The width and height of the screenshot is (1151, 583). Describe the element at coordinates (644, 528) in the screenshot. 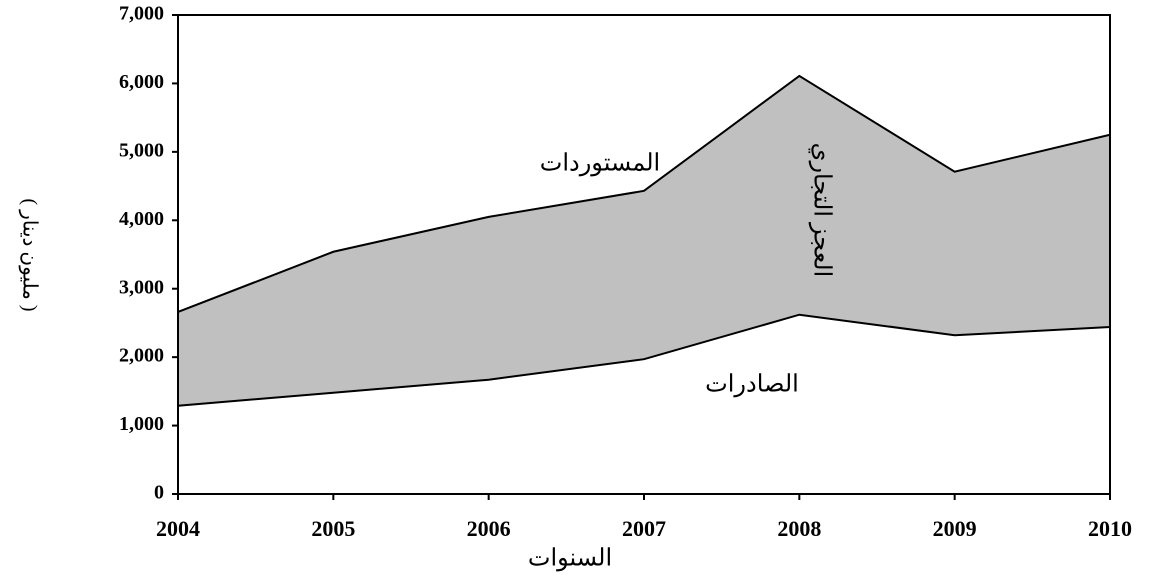

I see `x-tick-label: 2007` at that location.